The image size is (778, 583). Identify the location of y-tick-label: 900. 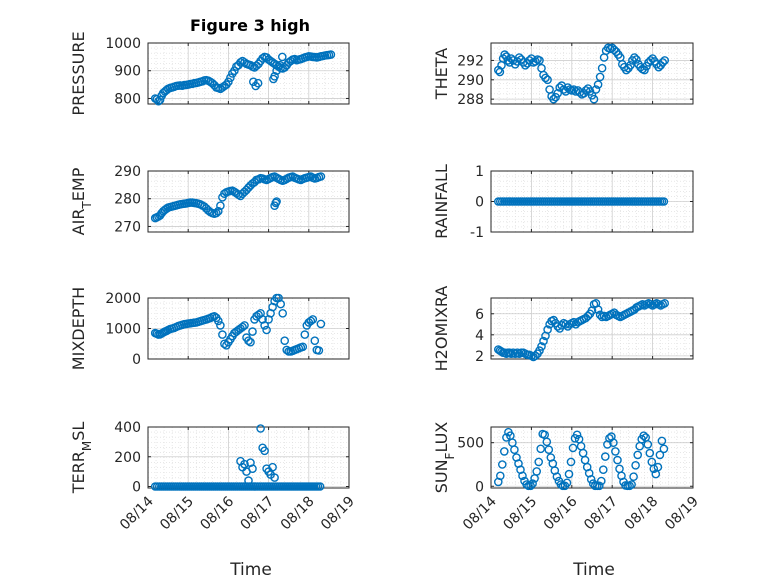
(127, 72).